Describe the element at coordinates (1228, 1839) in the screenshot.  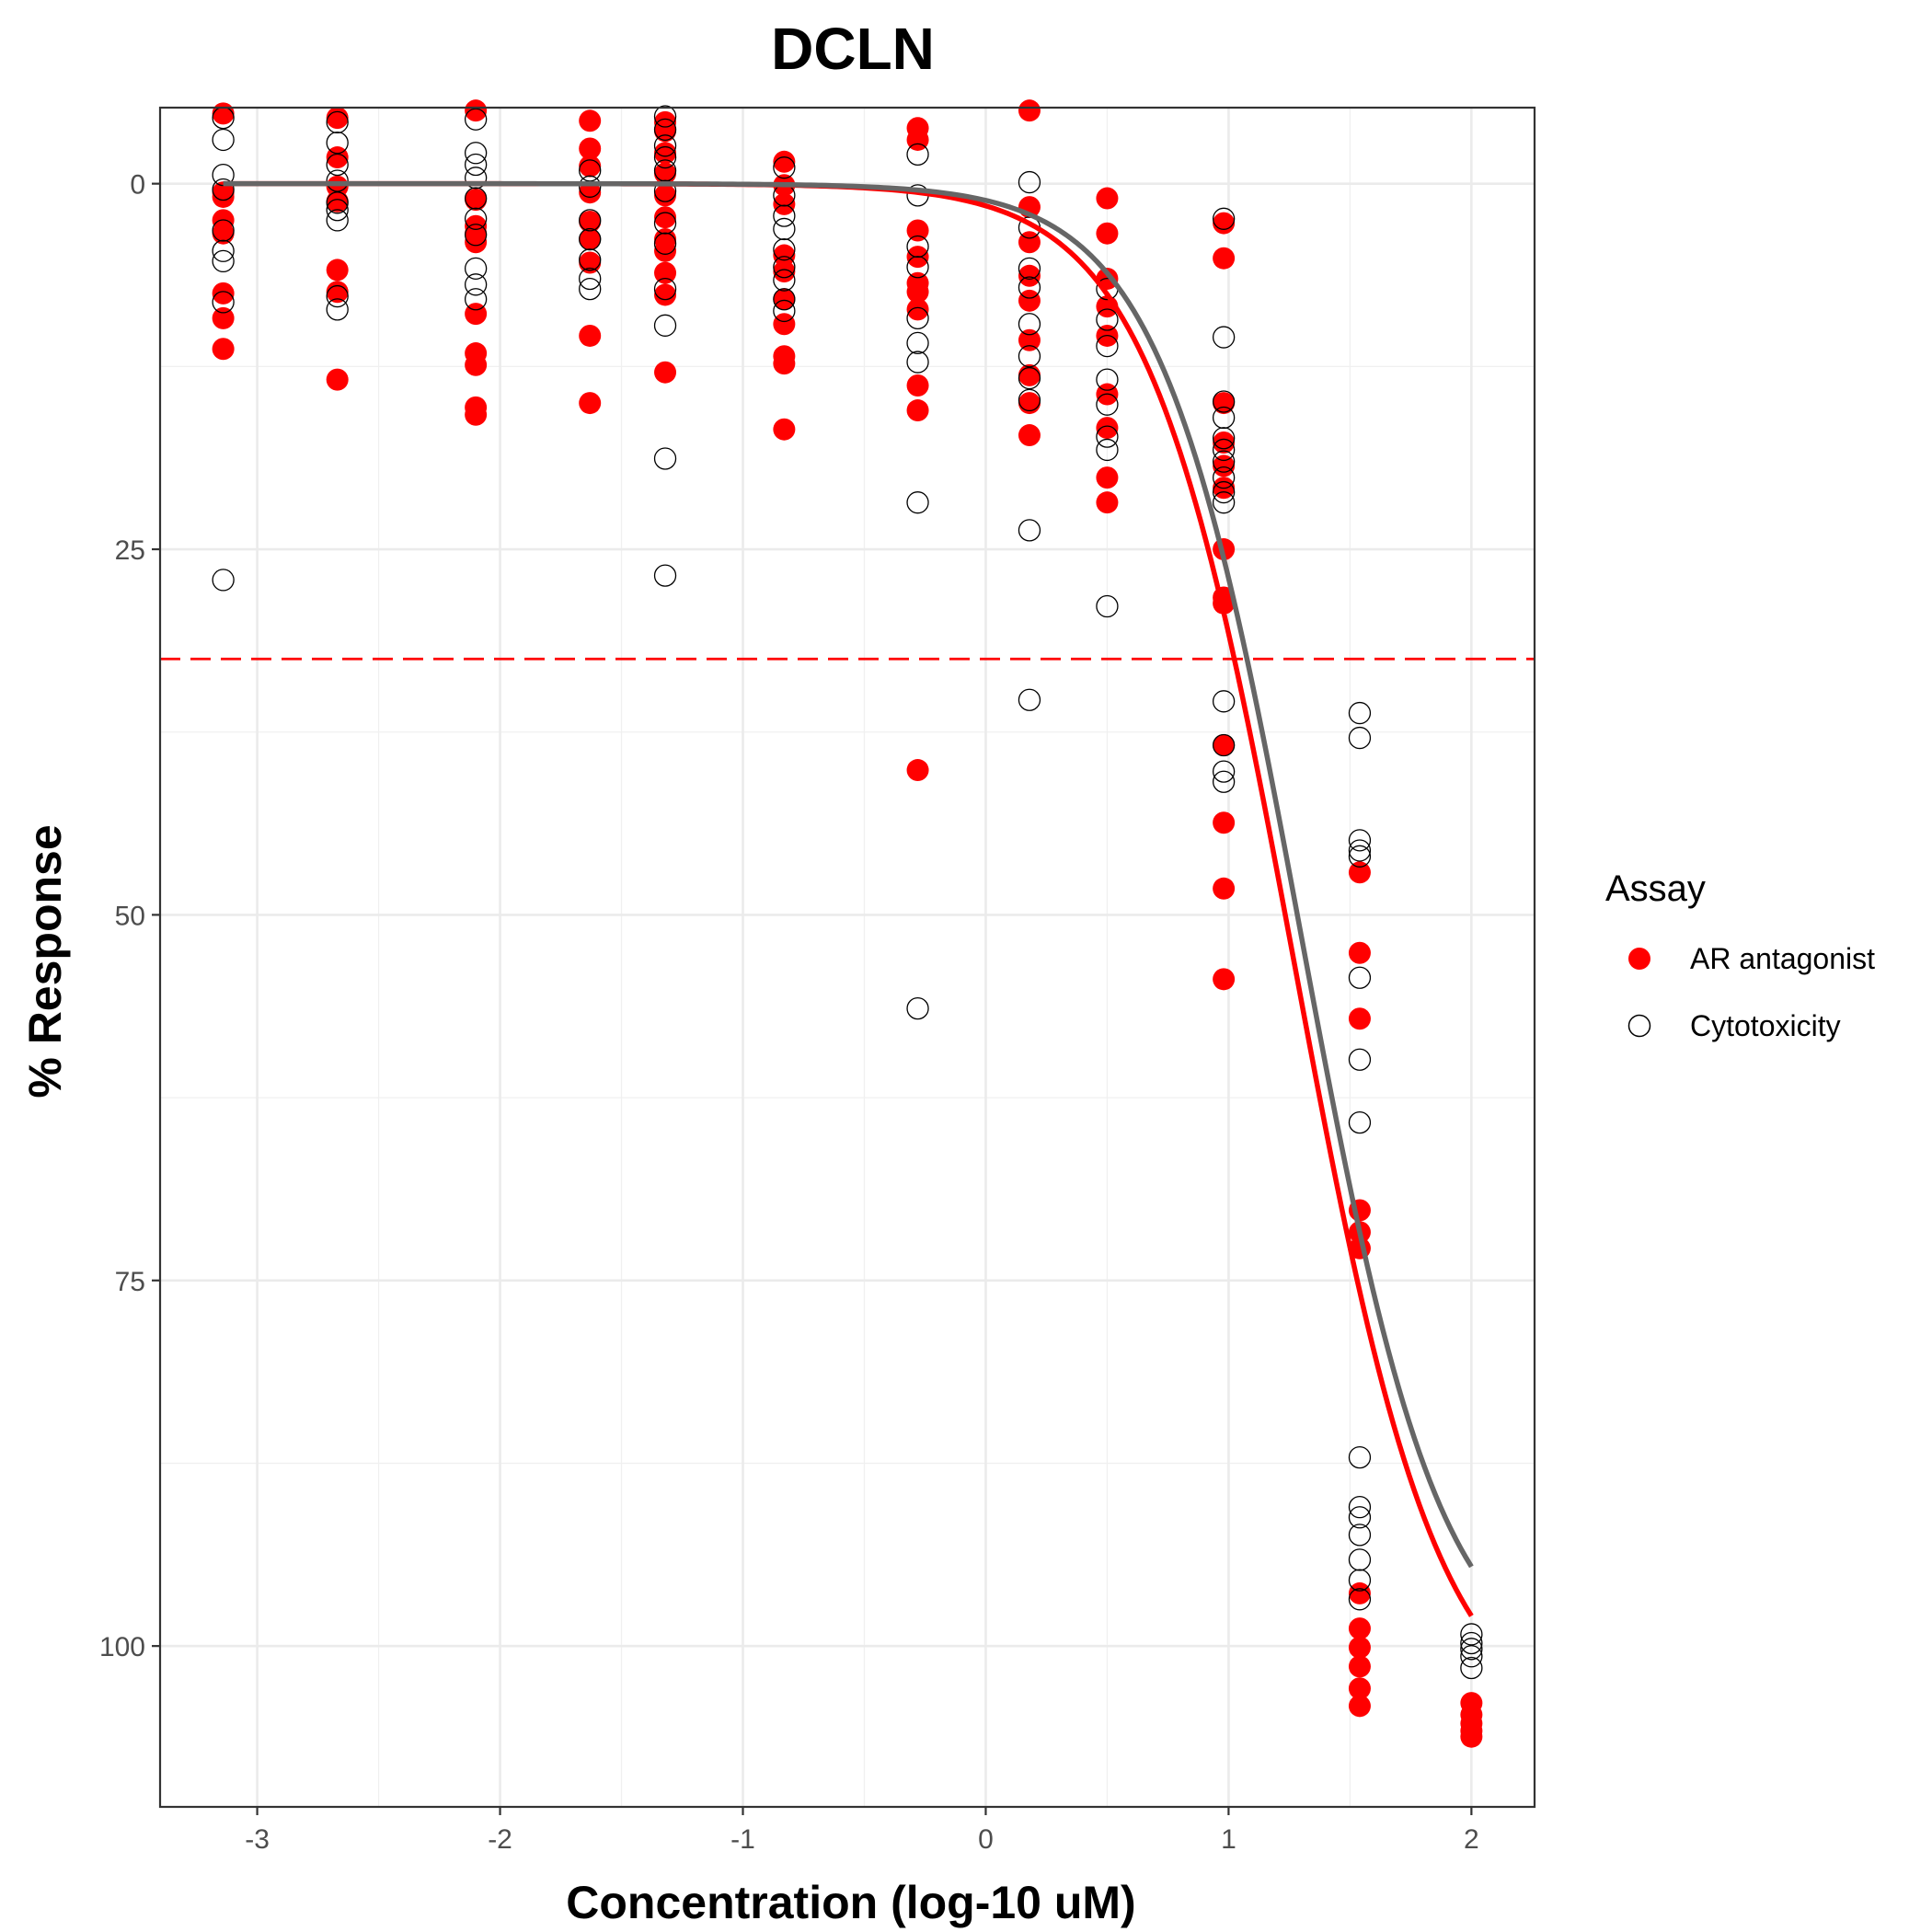
I see `x-tick-label: 1` at that location.